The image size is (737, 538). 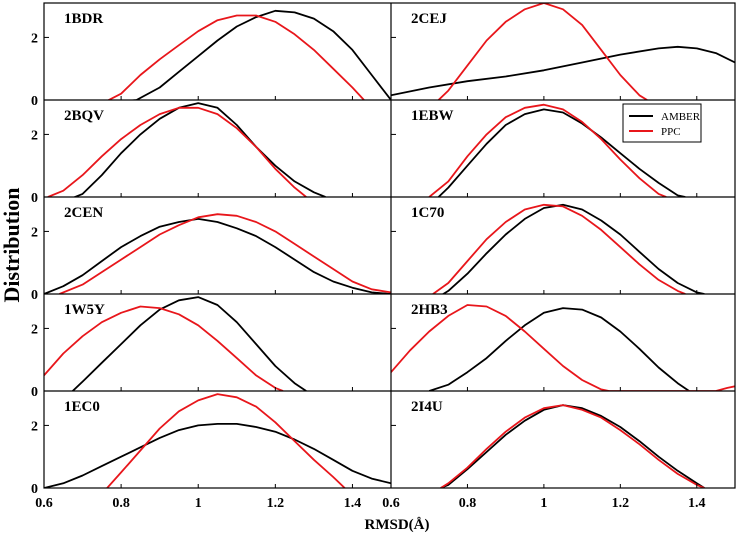 I want to click on panel-label: 1EBW, so click(x=432, y=116).